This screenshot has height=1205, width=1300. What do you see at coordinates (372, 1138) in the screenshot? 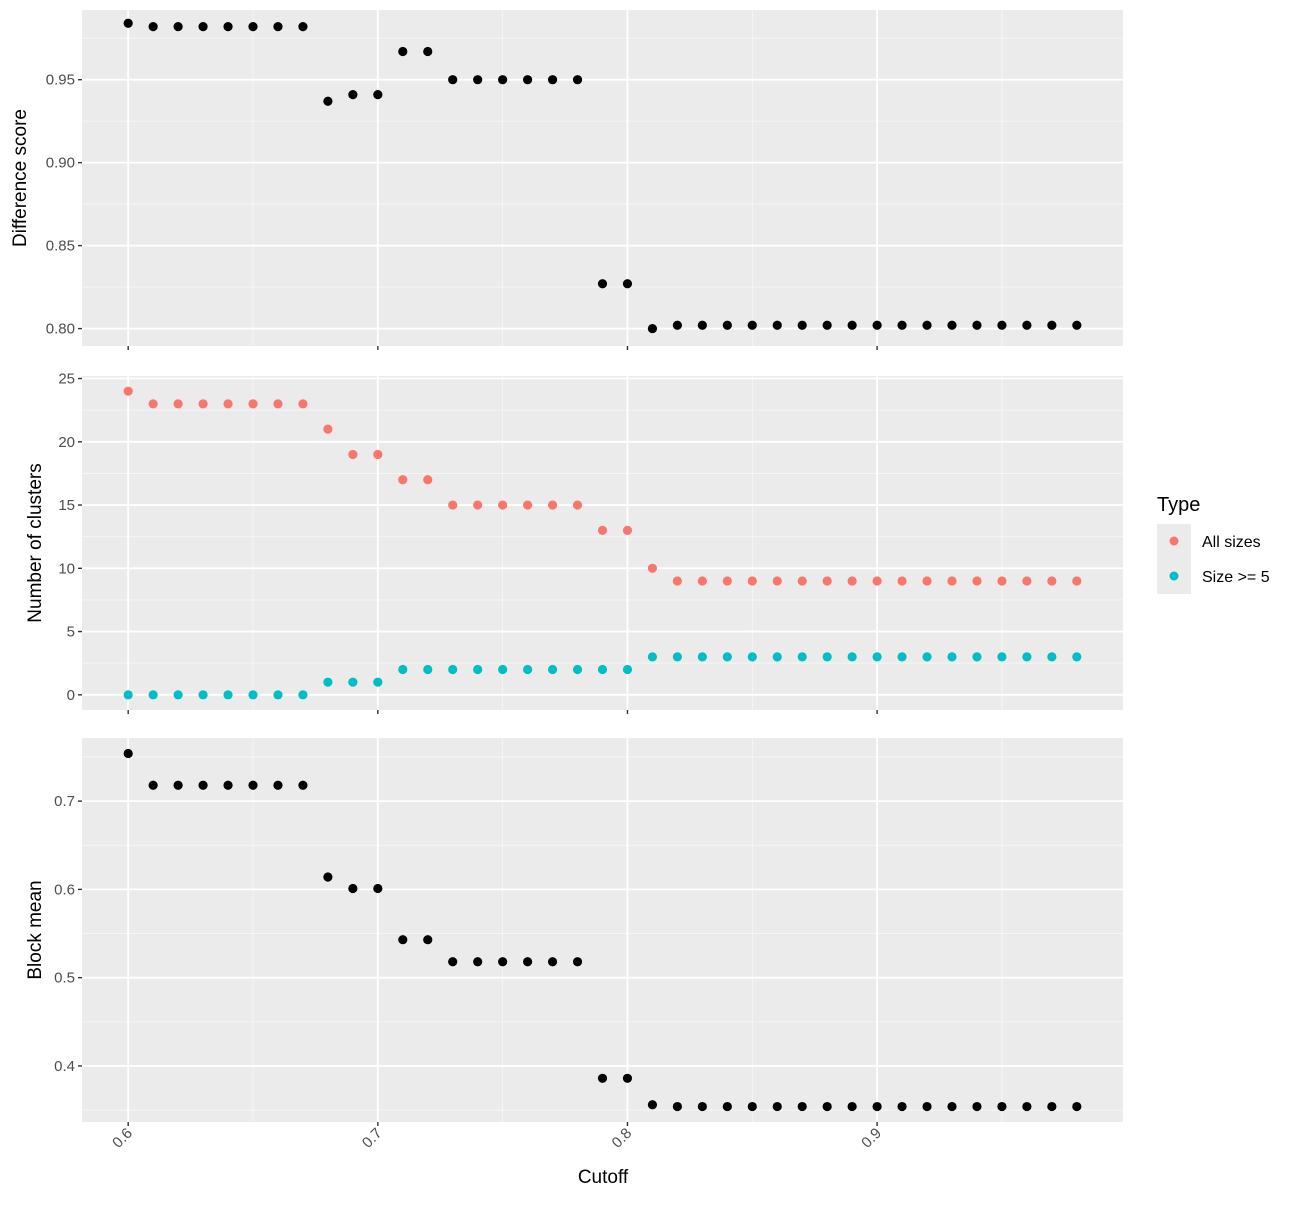
I see `x-tick-label: 0.7` at bounding box center [372, 1138].